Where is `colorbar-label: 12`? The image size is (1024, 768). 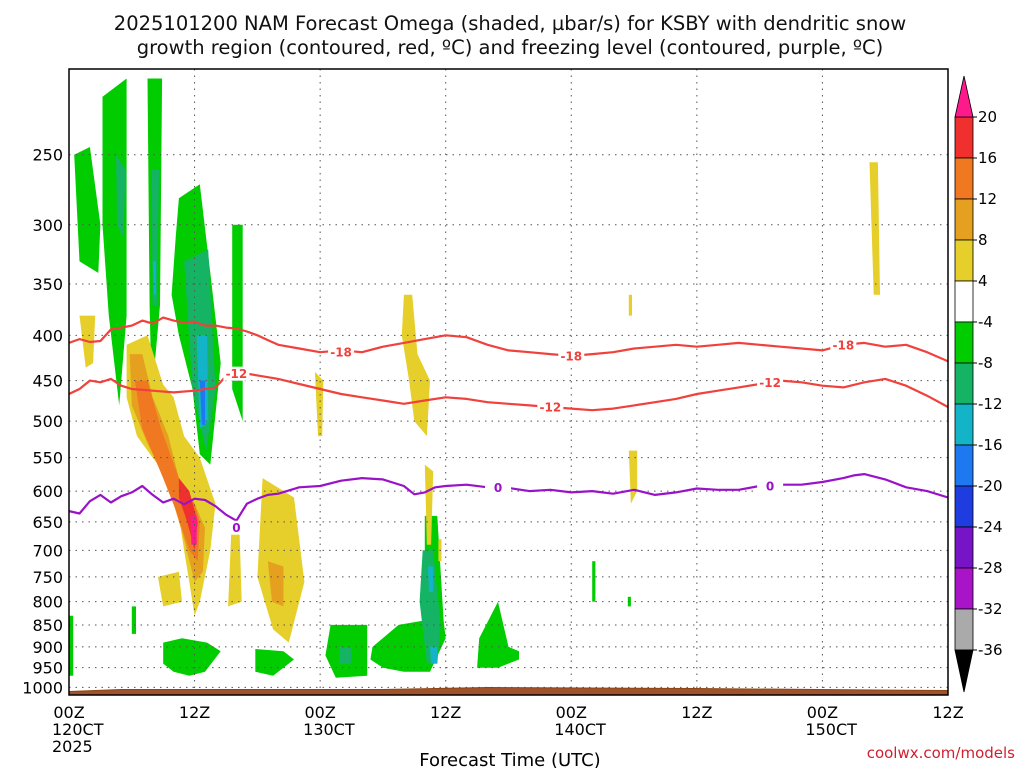 colorbar-label: 12 is located at coordinates (987, 199).